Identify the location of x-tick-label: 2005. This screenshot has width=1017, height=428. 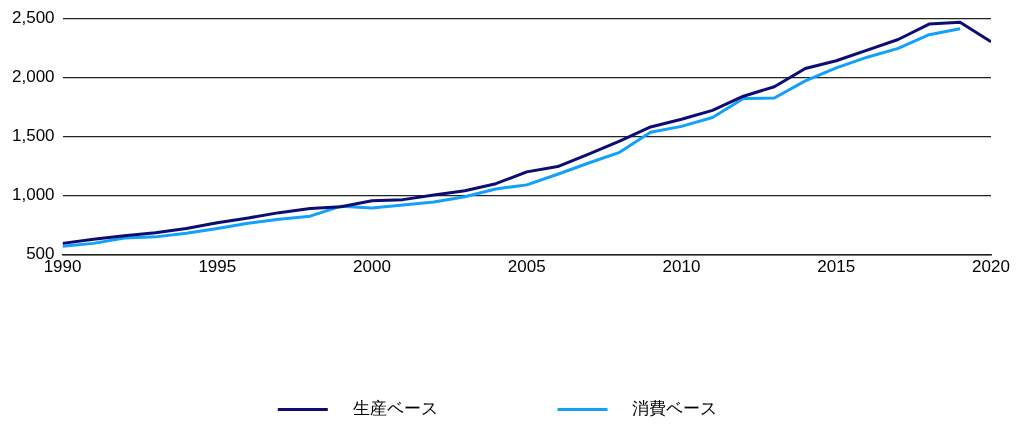
(526, 267).